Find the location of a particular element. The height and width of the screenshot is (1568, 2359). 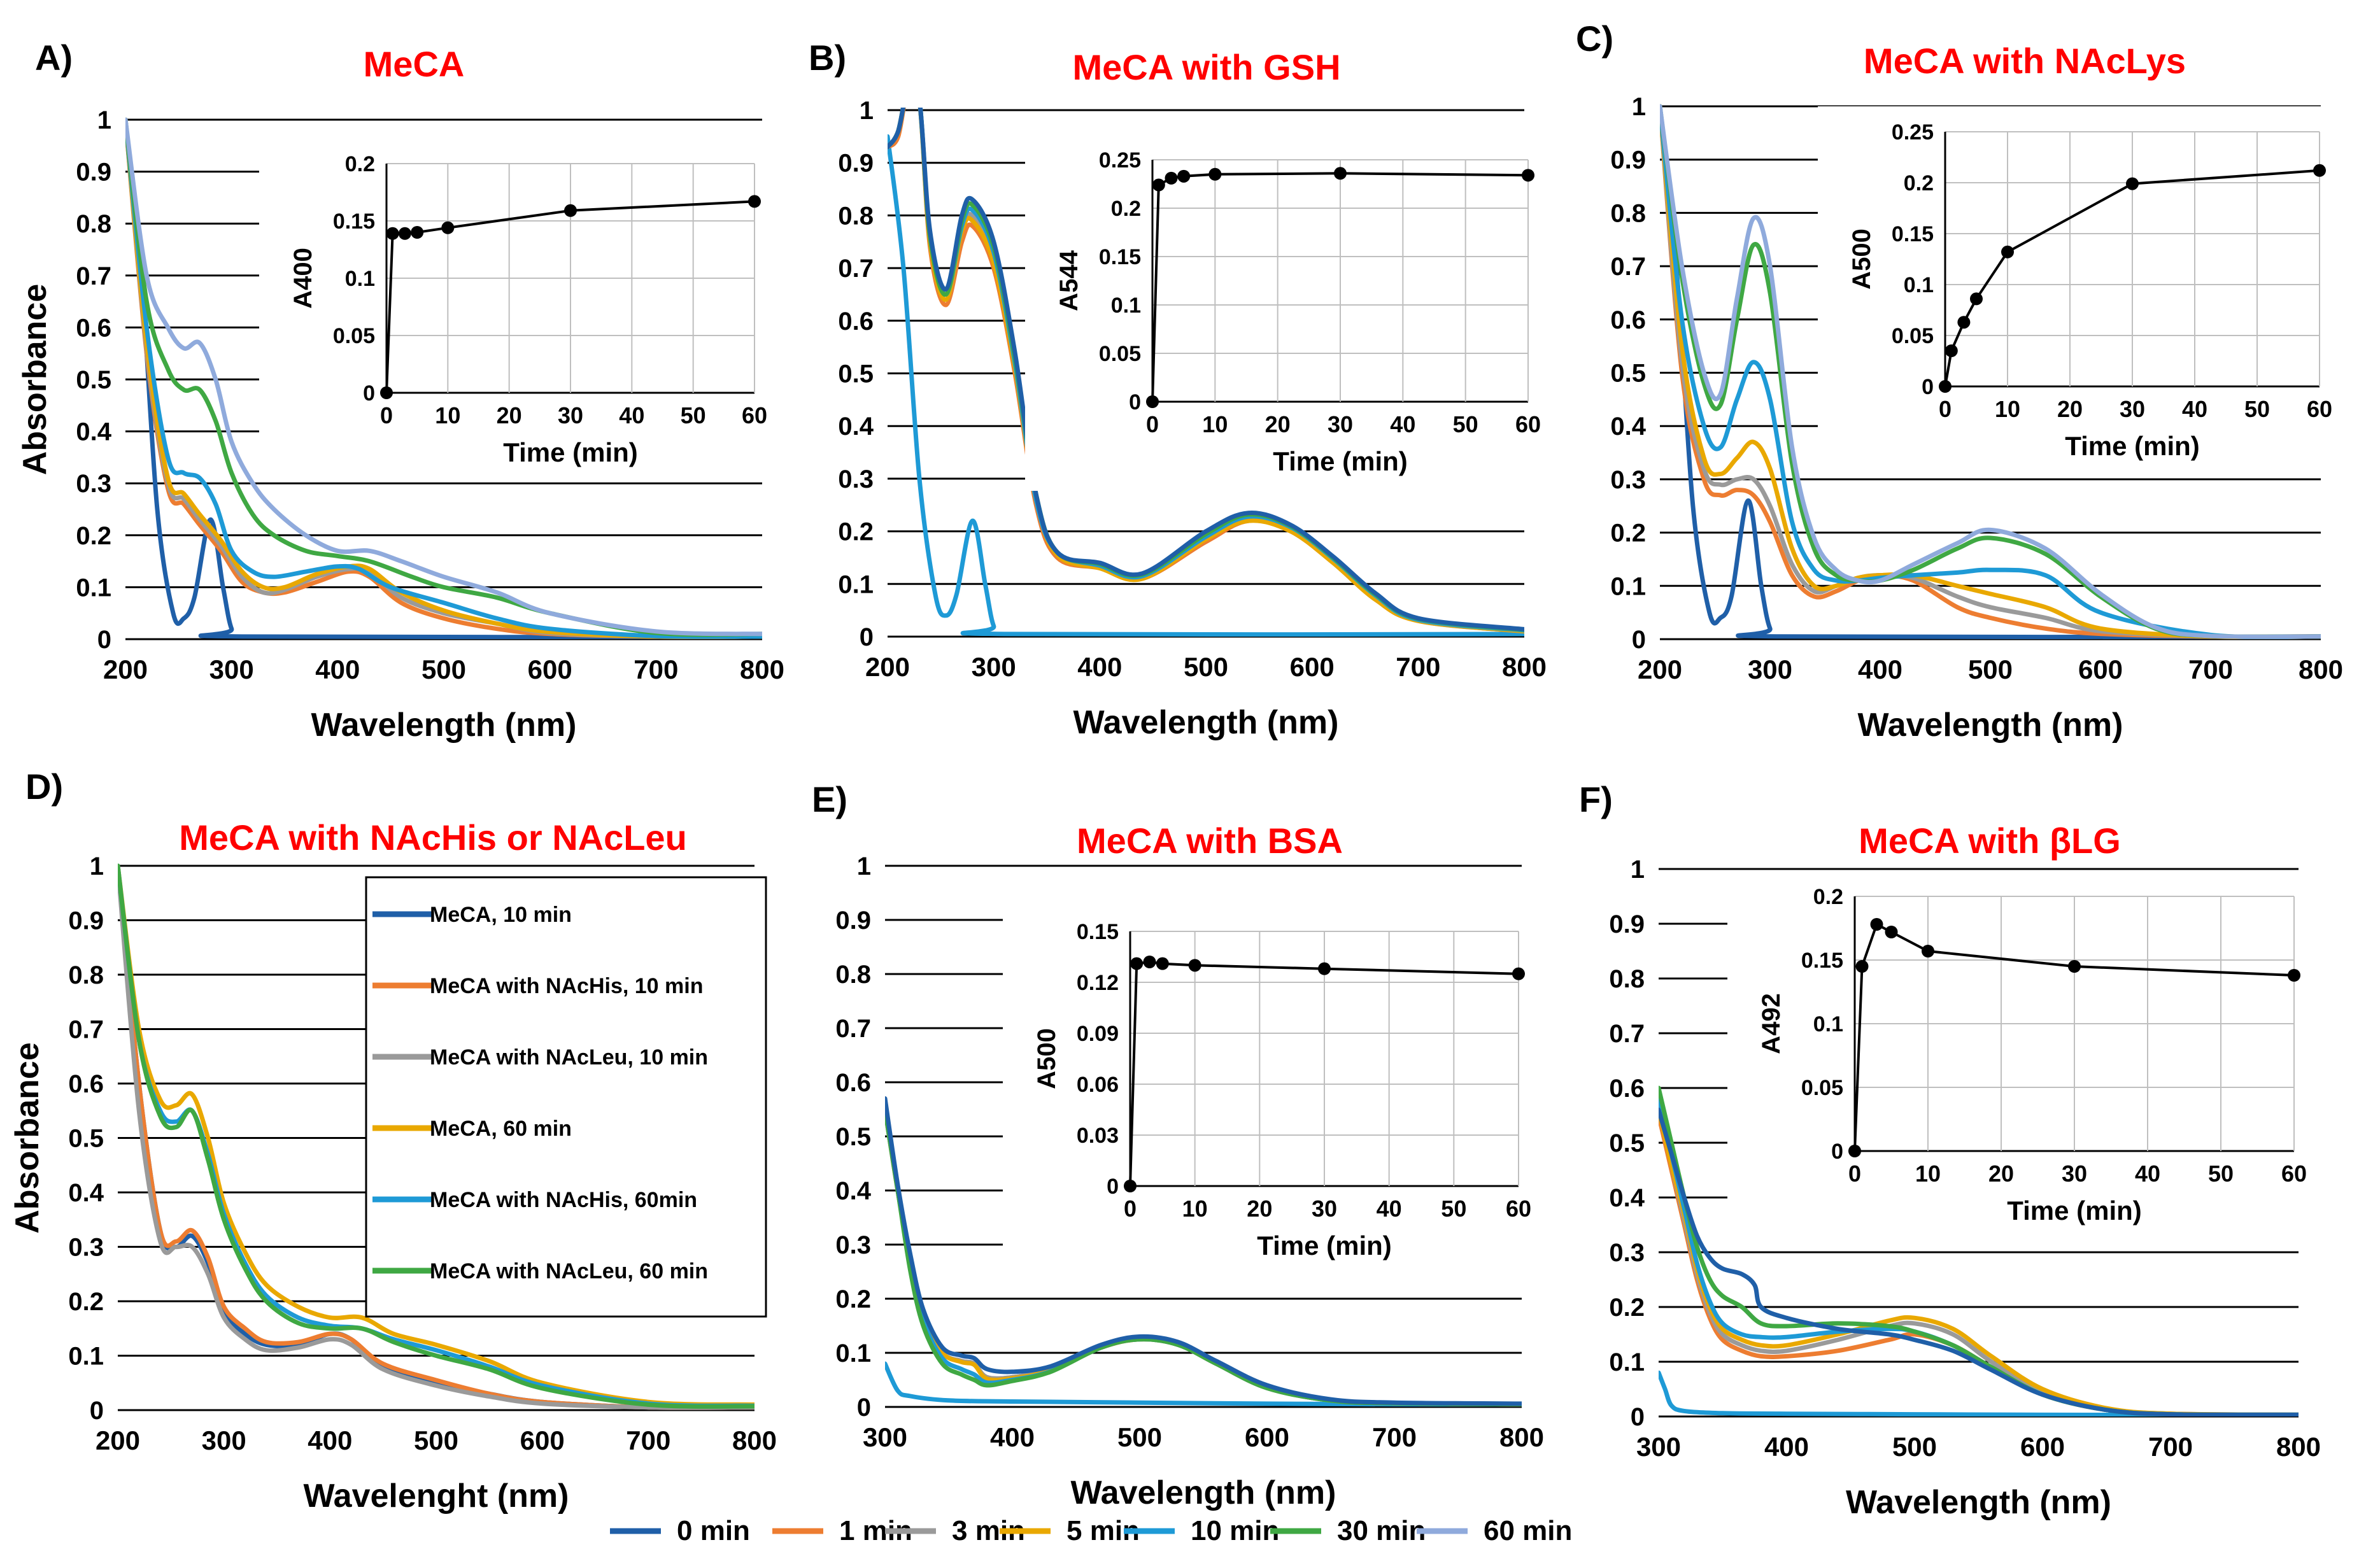

inset-y-tick-label: 0.15 is located at coordinates (354, 221).